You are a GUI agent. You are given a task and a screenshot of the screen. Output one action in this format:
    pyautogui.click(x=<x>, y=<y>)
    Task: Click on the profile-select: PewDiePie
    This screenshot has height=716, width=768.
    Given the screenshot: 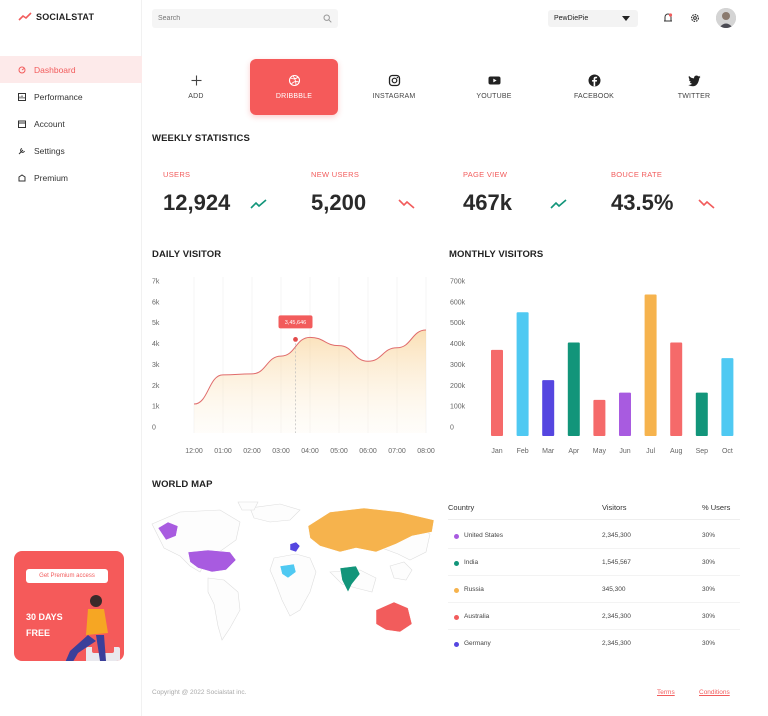 What is the action you would take?
    pyautogui.click(x=593, y=18)
    